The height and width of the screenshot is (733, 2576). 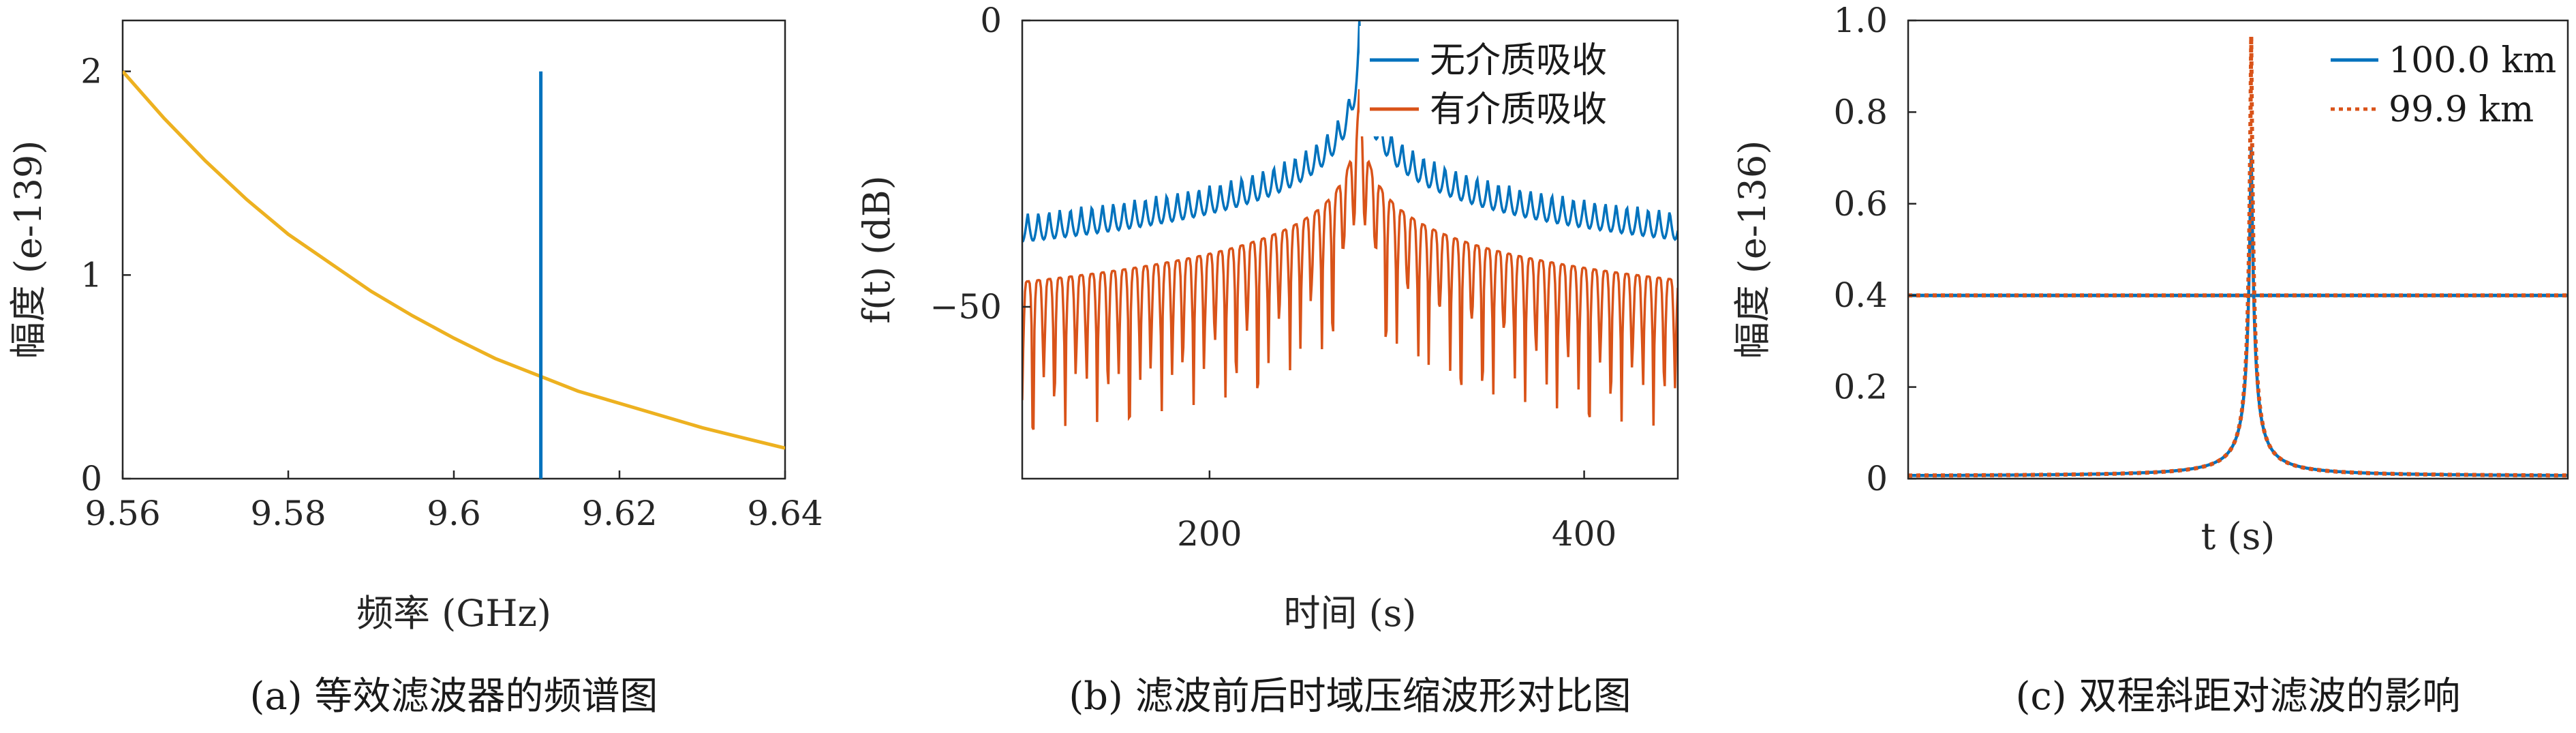 What do you see at coordinates (91, 479) in the screenshot?
I see `panel-a-ytick-label: 0` at bounding box center [91, 479].